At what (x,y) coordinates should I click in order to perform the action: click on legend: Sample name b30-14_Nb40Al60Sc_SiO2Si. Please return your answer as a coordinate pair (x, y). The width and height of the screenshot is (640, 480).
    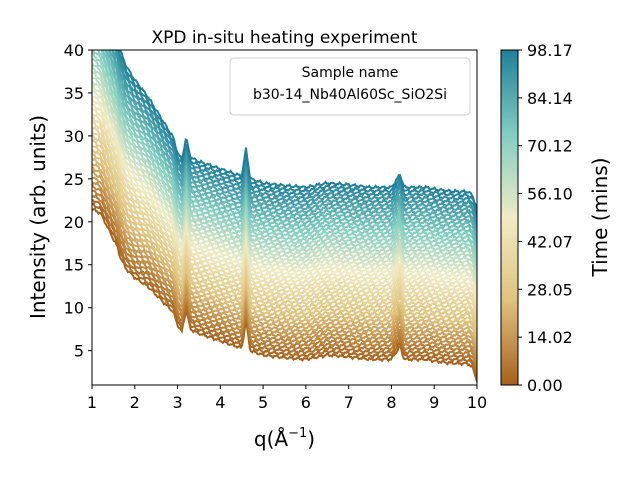
    Looking at the image, I should click on (350, 86).